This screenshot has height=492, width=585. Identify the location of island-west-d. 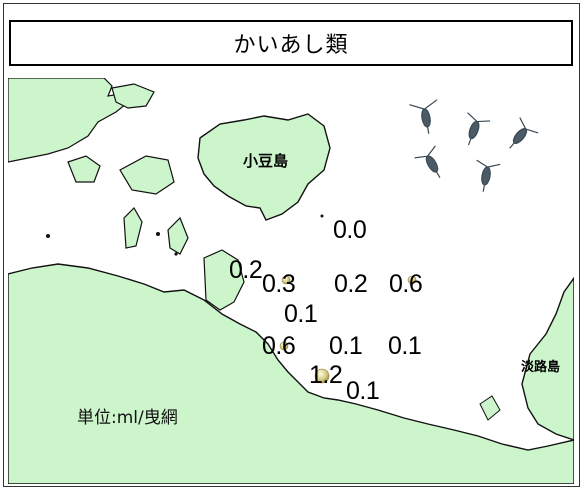
(178, 235).